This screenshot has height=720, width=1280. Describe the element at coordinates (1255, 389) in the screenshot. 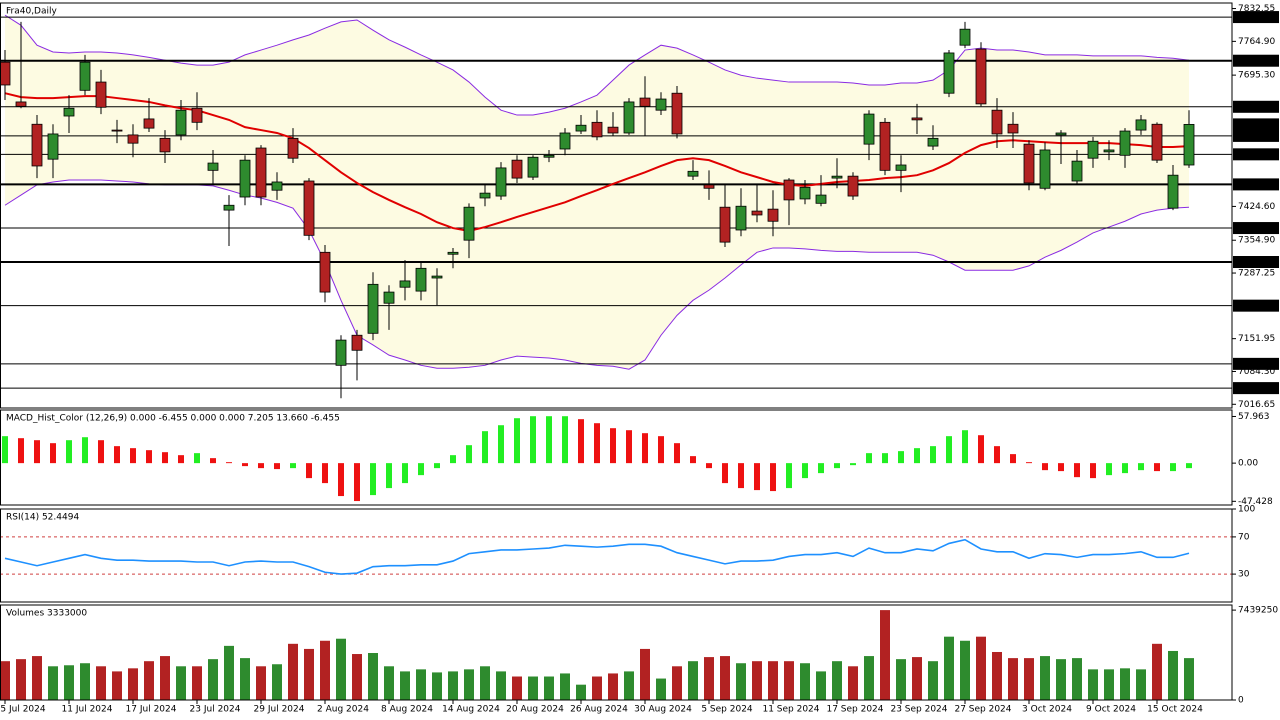

I see `level-label: 7050.00` at that location.